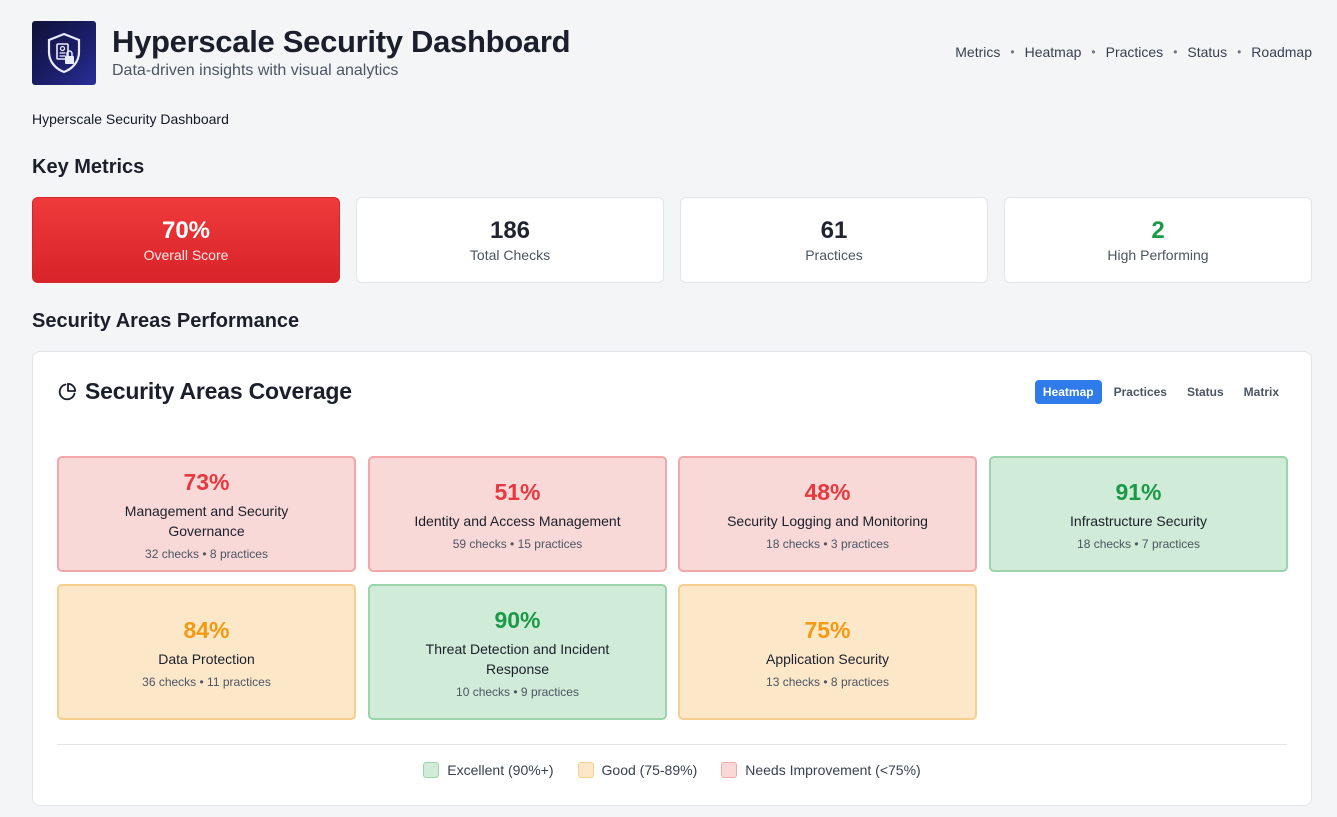 The image size is (1337, 817). Describe the element at coordinates (827, 543) in the screenshot. I see `area-meta: 18 checks • 3 practices` at that location.